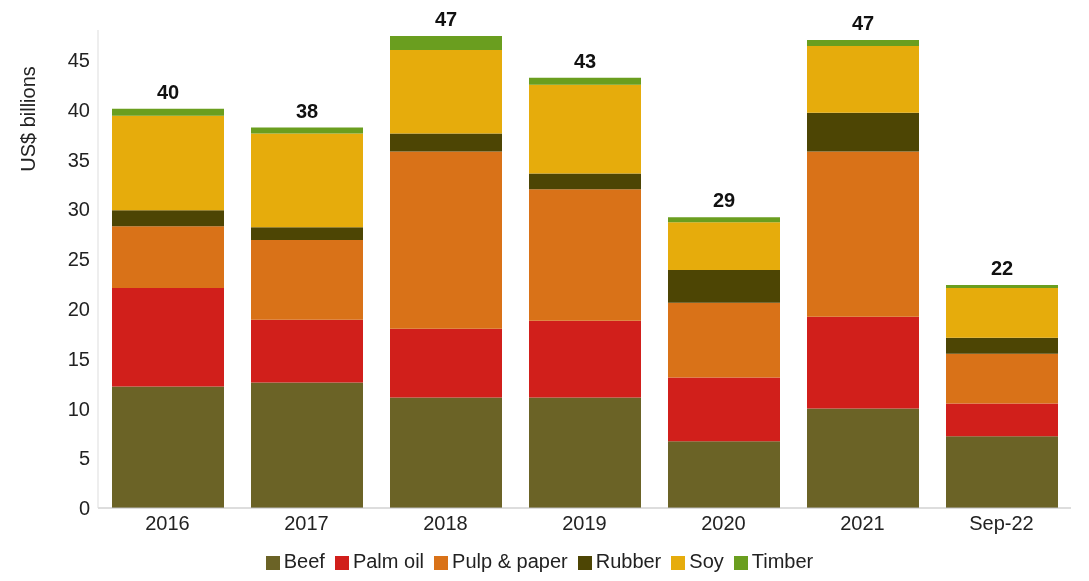  What do you see at coordinates (724, 200) in the screenshot?
I see `total-label: 29` at bounding box center [724, 200].